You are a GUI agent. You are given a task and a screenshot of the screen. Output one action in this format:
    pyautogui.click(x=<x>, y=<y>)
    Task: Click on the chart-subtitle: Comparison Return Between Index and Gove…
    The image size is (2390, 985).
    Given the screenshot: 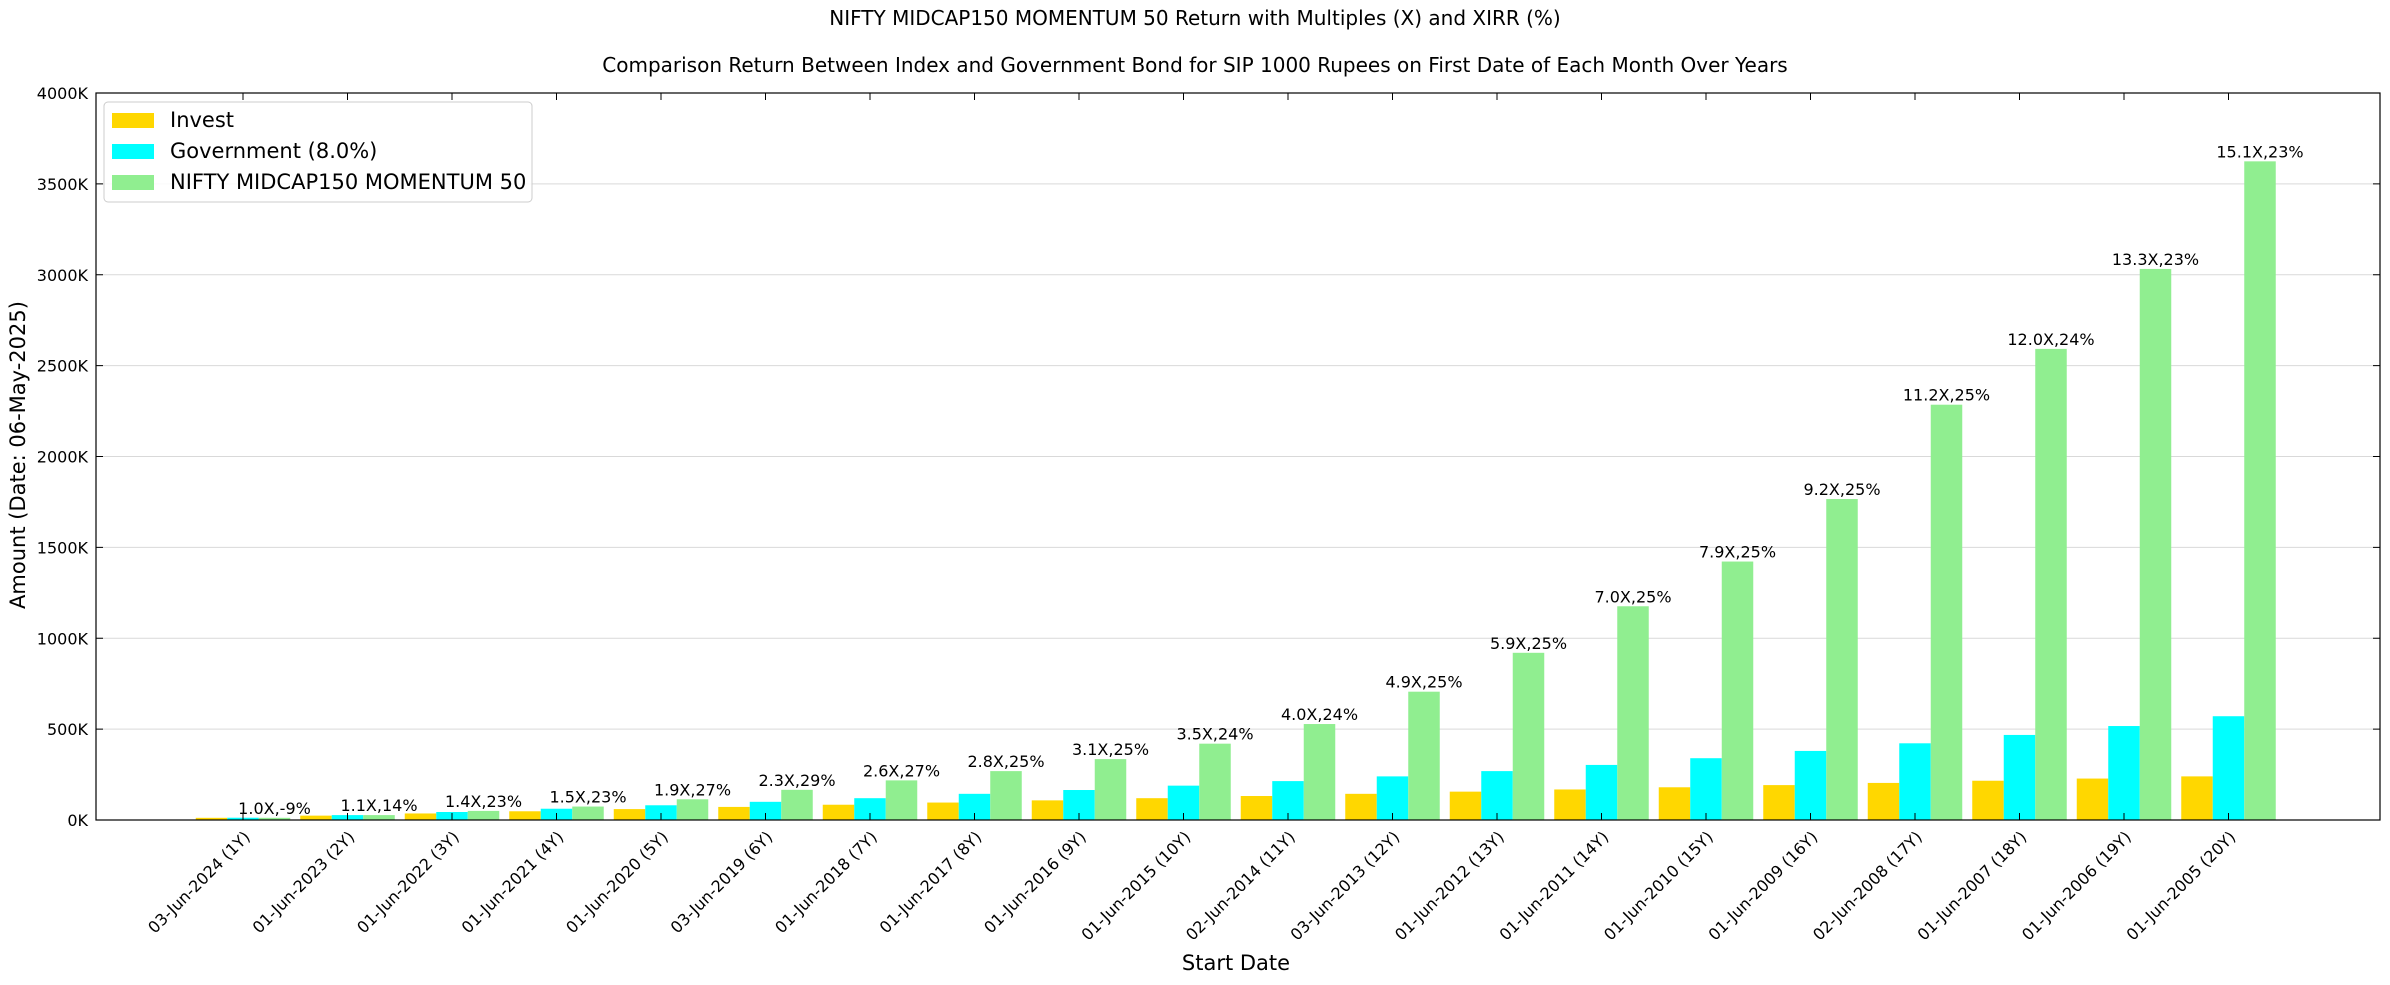 What is the action you would take?
    pyautogui.click(x=1194, y=65)
    